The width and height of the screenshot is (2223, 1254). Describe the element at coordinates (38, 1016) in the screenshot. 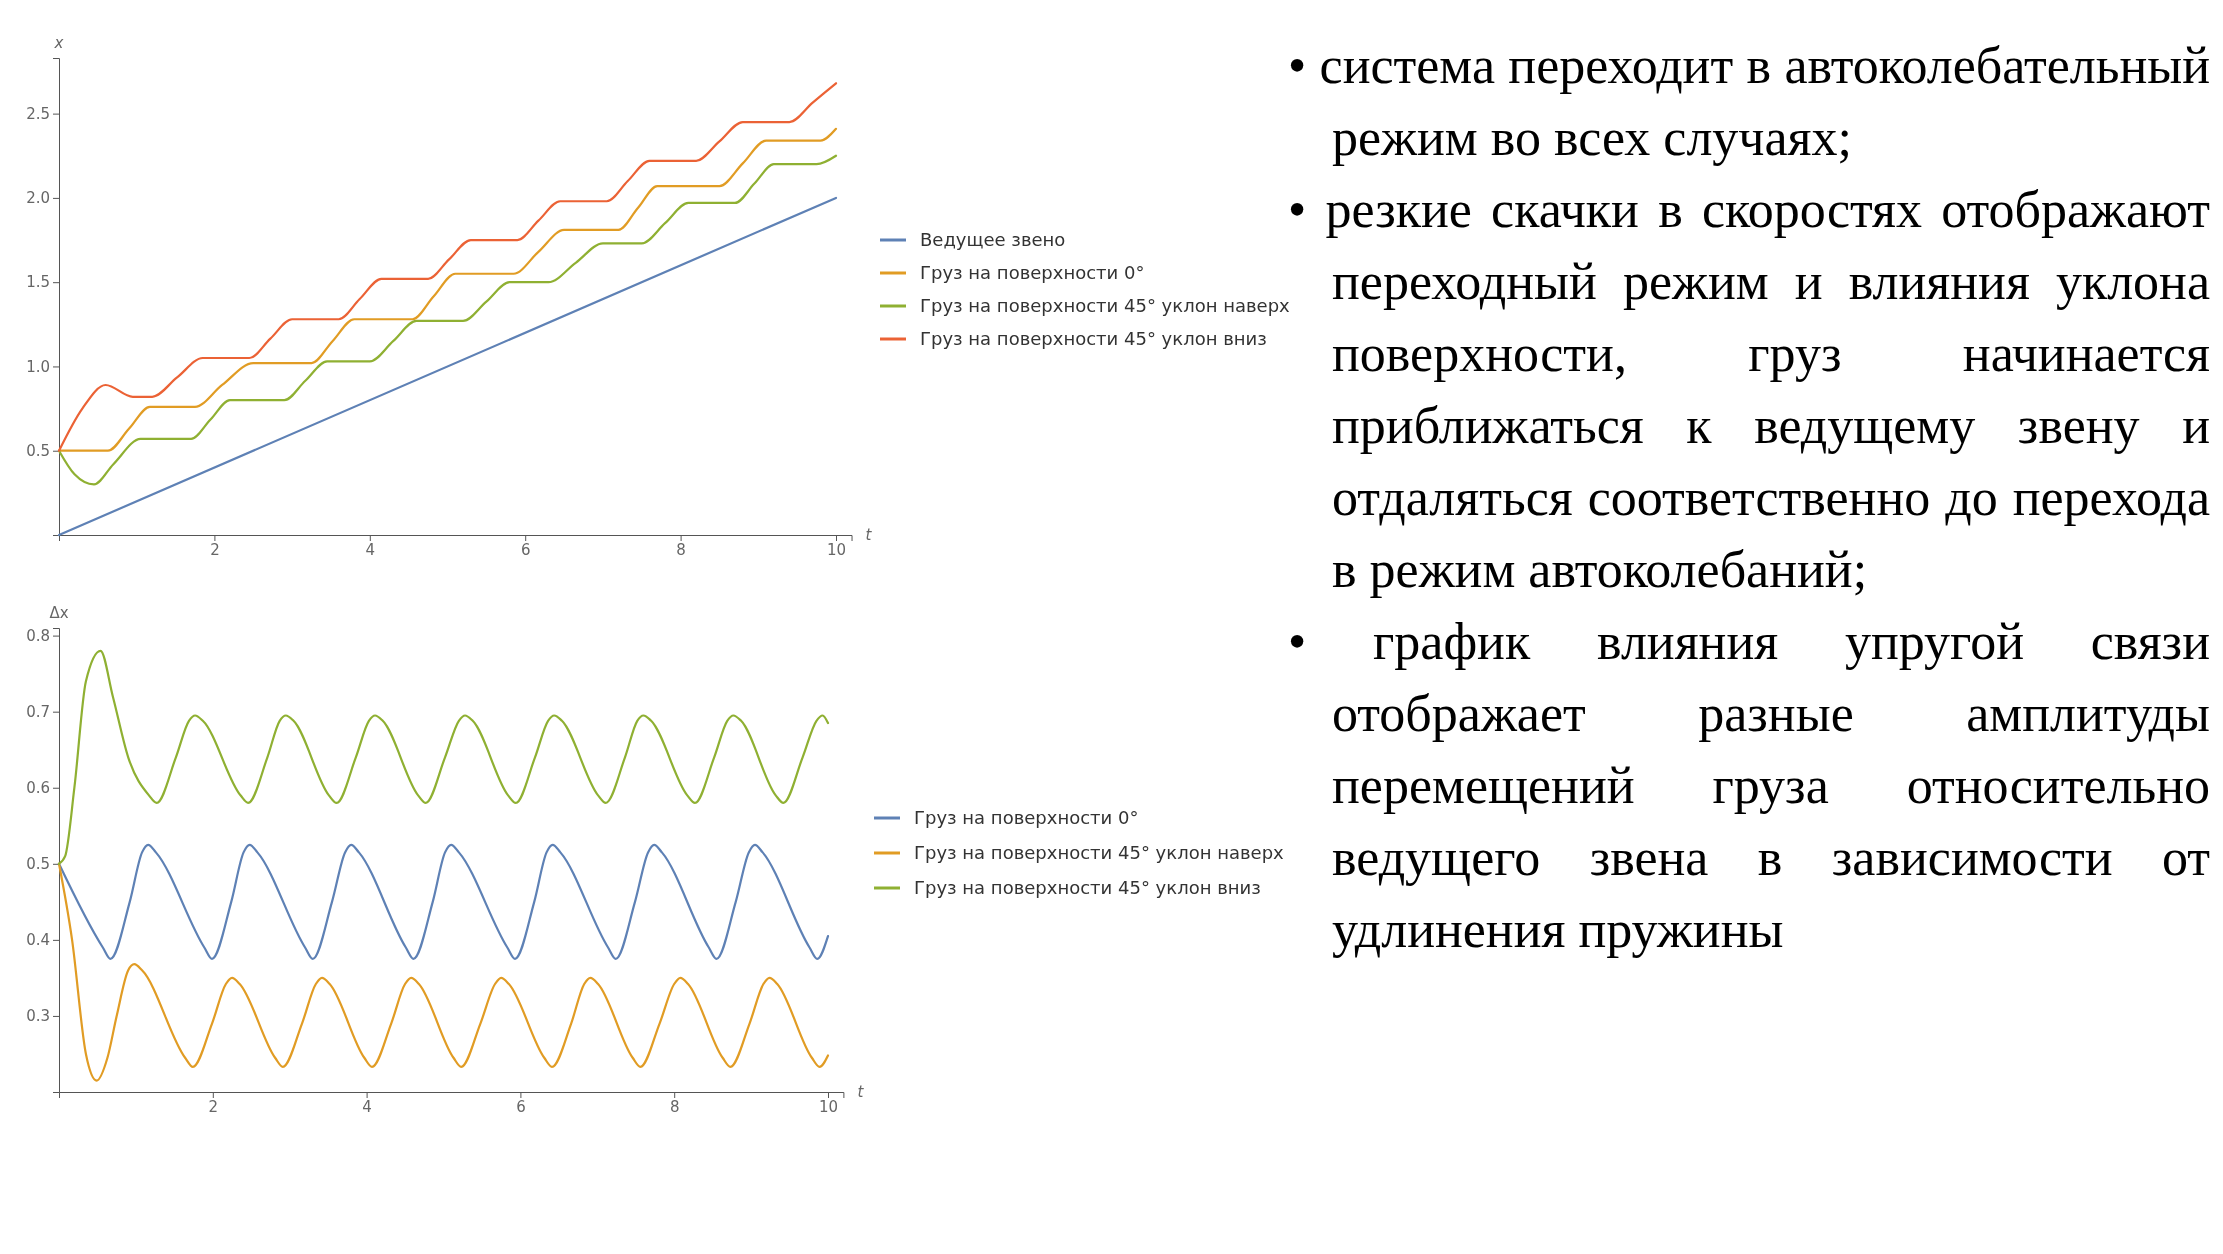

I see `y-tick-label: 0.3` at that location.